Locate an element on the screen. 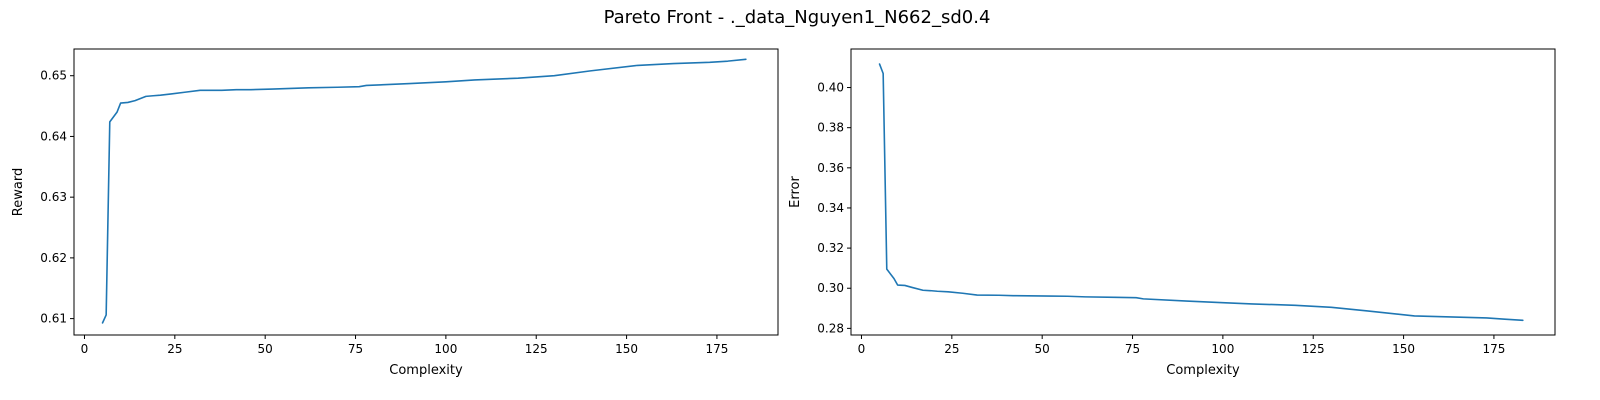 The image size is (1600, 400). error-y-tick-label: 0.34 is located at coordinates (830, 208).